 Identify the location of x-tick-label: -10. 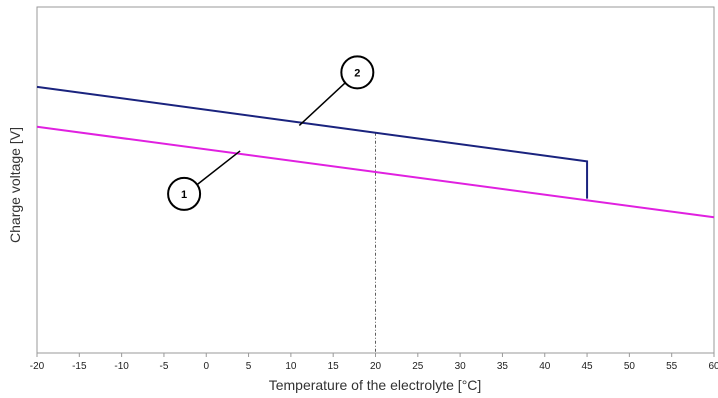
(121, 366).